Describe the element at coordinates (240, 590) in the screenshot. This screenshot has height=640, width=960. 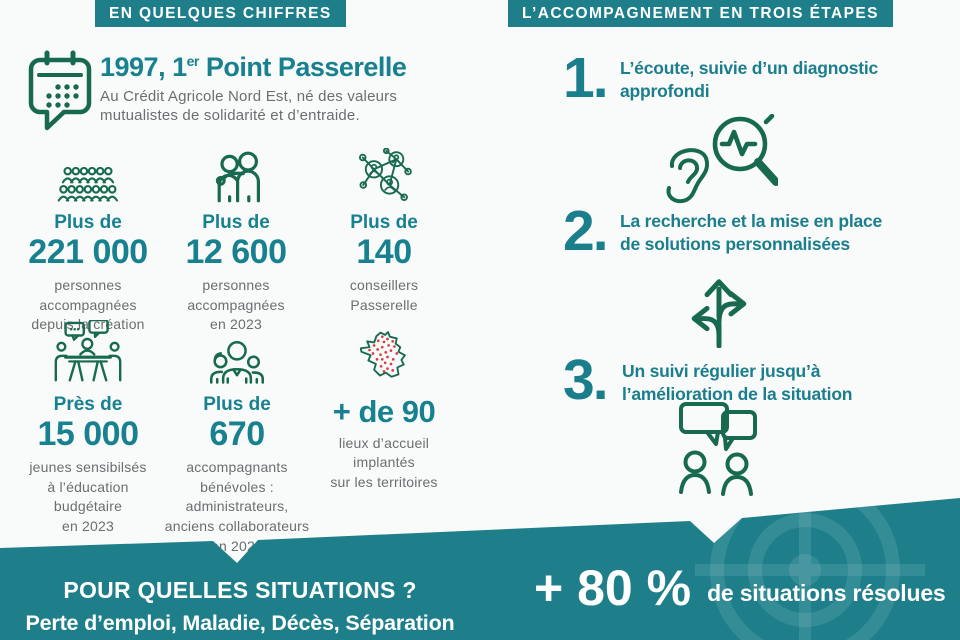
I see `banner-situations-title: POUR QUELLES SITUATIONS ?` at that location.